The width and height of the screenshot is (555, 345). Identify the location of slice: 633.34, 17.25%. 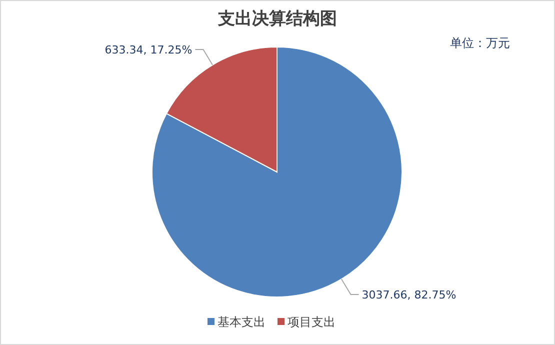
(191, 108).